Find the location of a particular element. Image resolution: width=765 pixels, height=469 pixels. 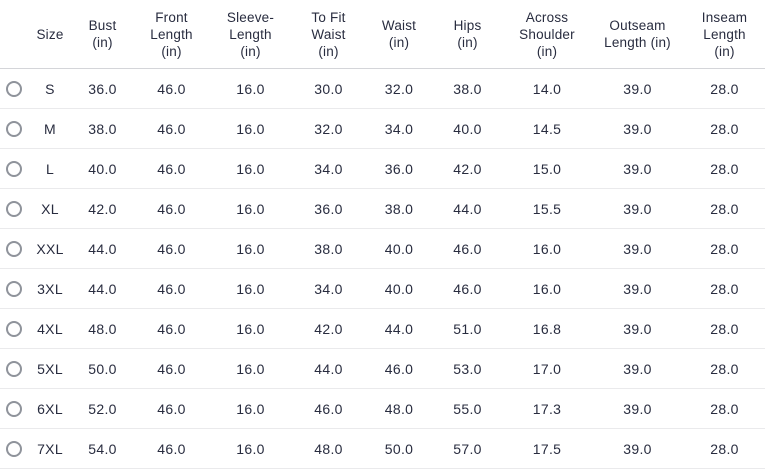

measurement-value: 16.8 is located at coordinates (547, 328).